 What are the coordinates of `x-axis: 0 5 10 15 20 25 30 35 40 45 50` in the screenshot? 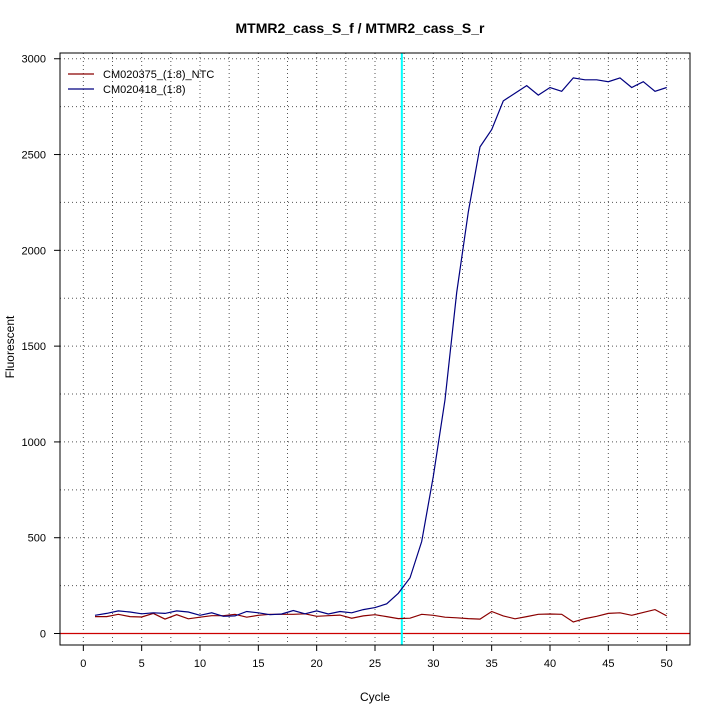 It's located at (376, 657).